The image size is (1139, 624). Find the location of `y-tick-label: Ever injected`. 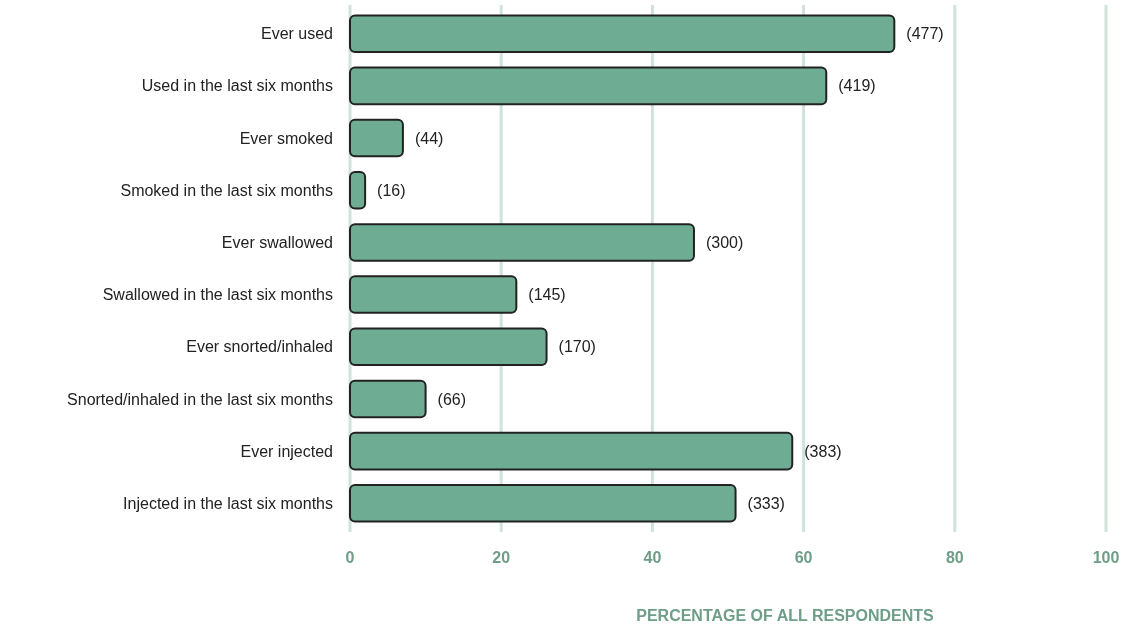

y-tick-label: Ever injected is located at coordinates (286, 451).